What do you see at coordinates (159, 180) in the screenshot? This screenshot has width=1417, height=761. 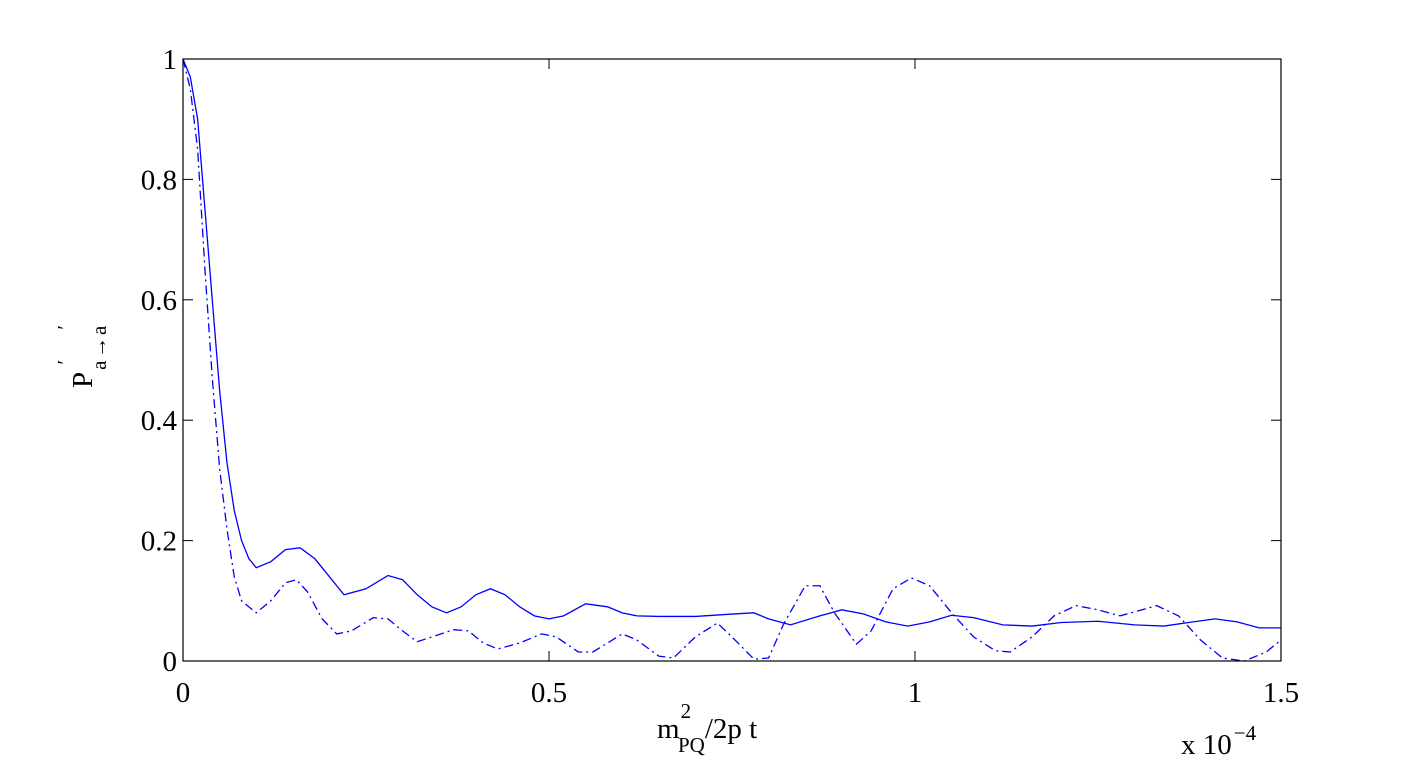 I see `y-tick-label: 0.8` at bounding box center [159, 180].